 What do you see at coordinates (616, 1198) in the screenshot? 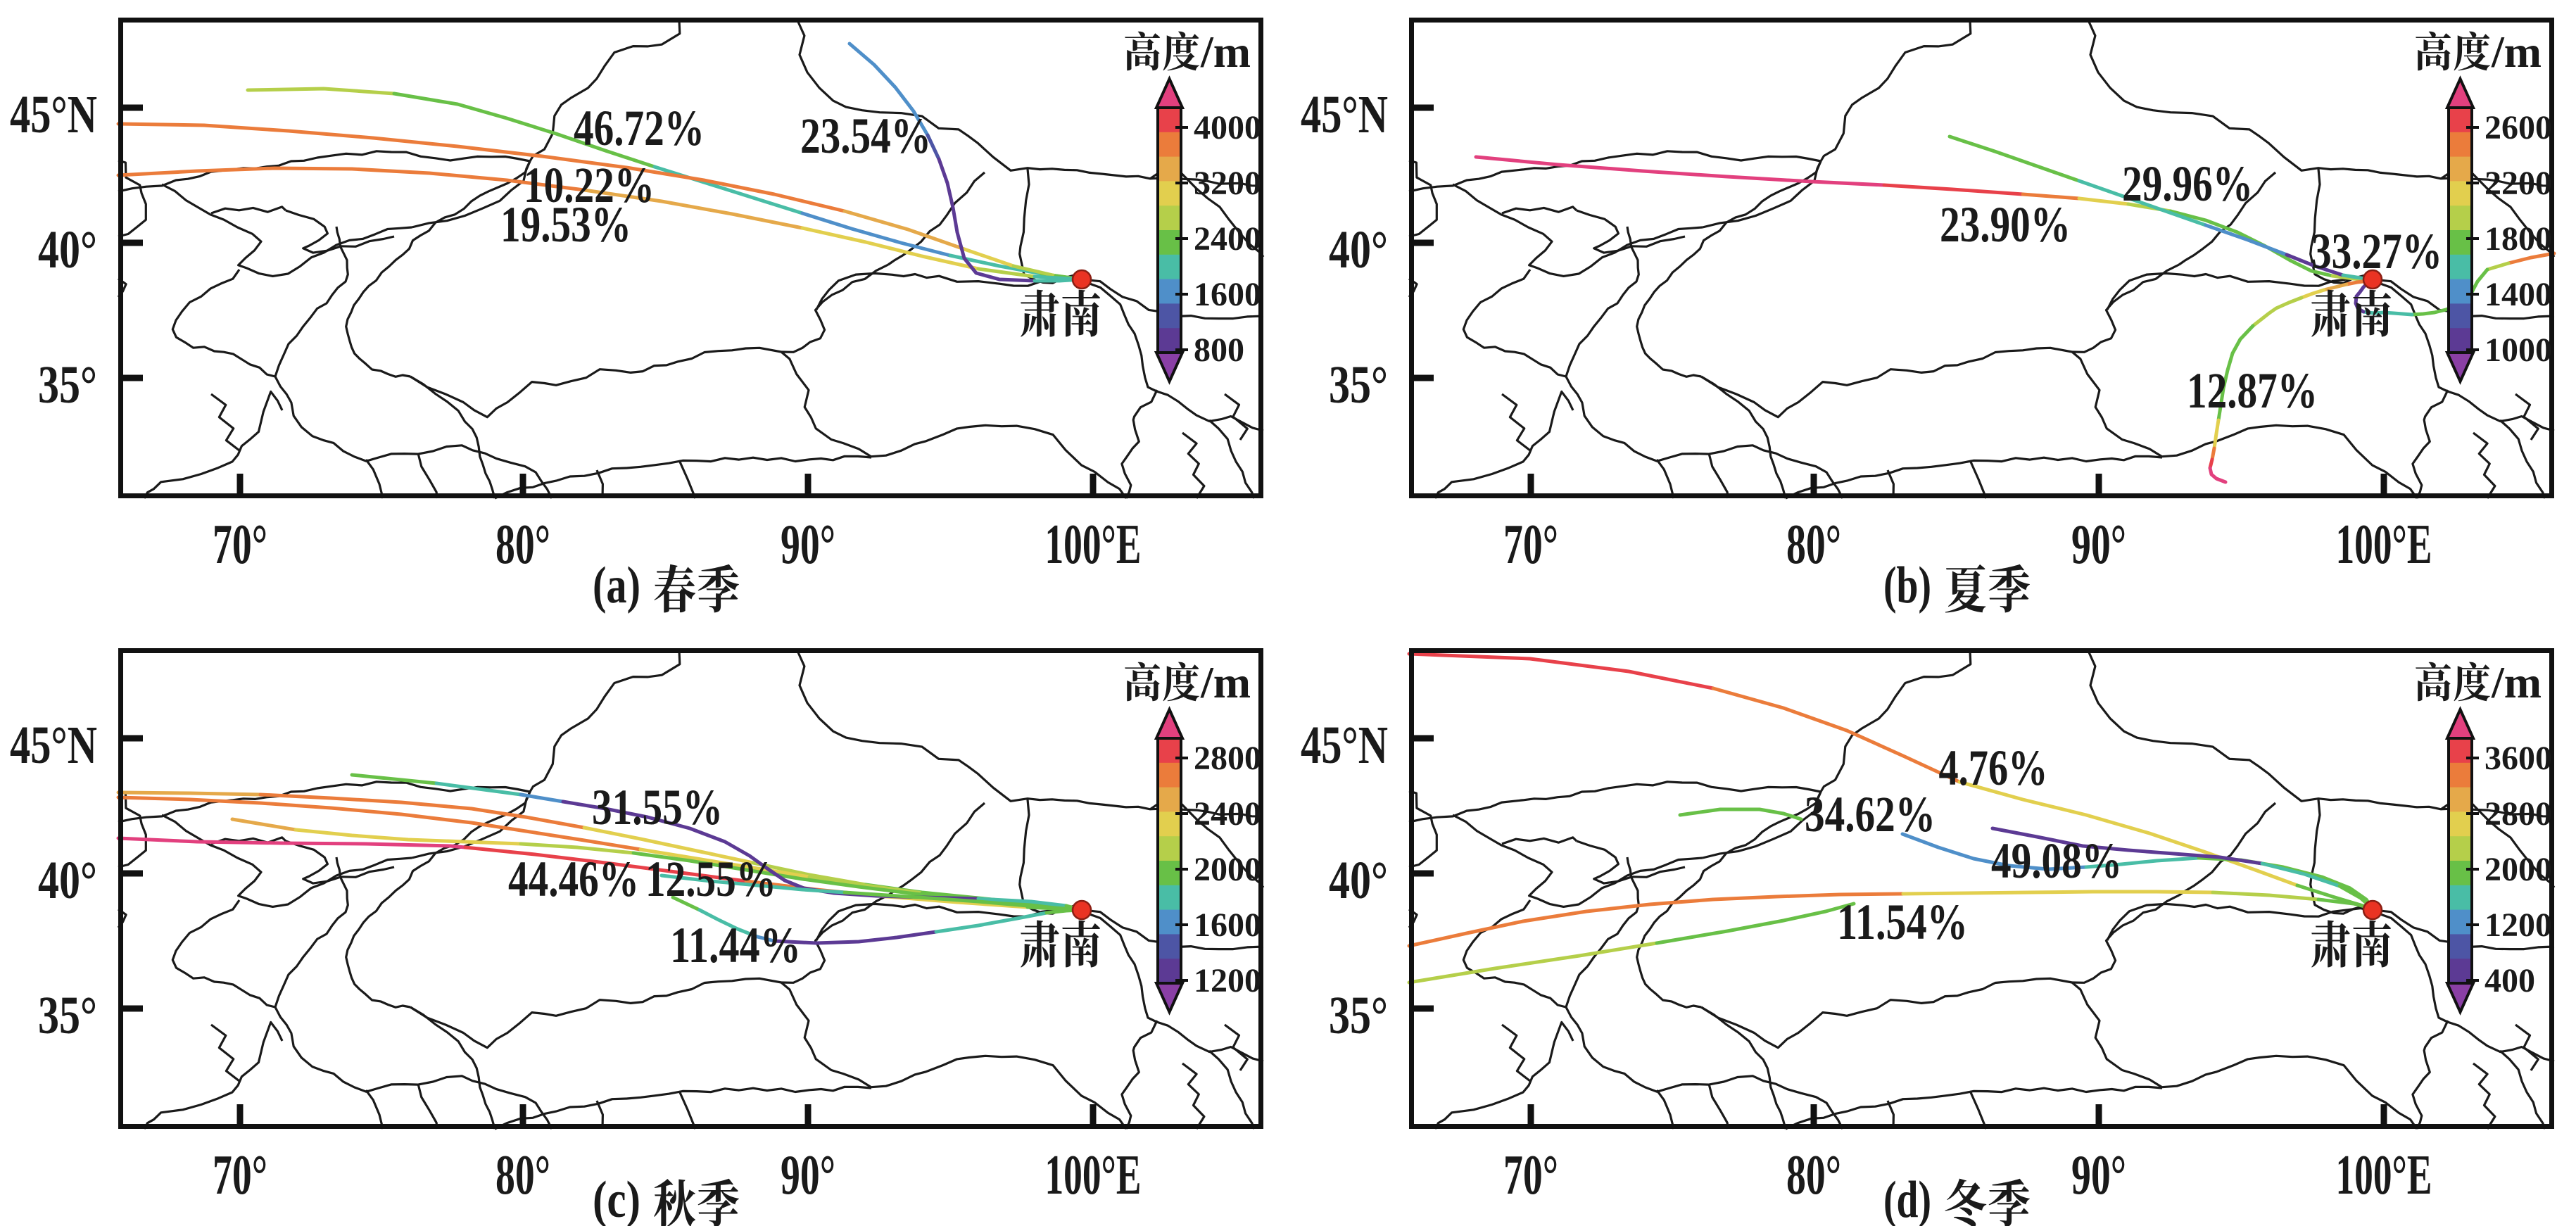
I see `svg-text: (c)` at bounding box center [616, 1198].